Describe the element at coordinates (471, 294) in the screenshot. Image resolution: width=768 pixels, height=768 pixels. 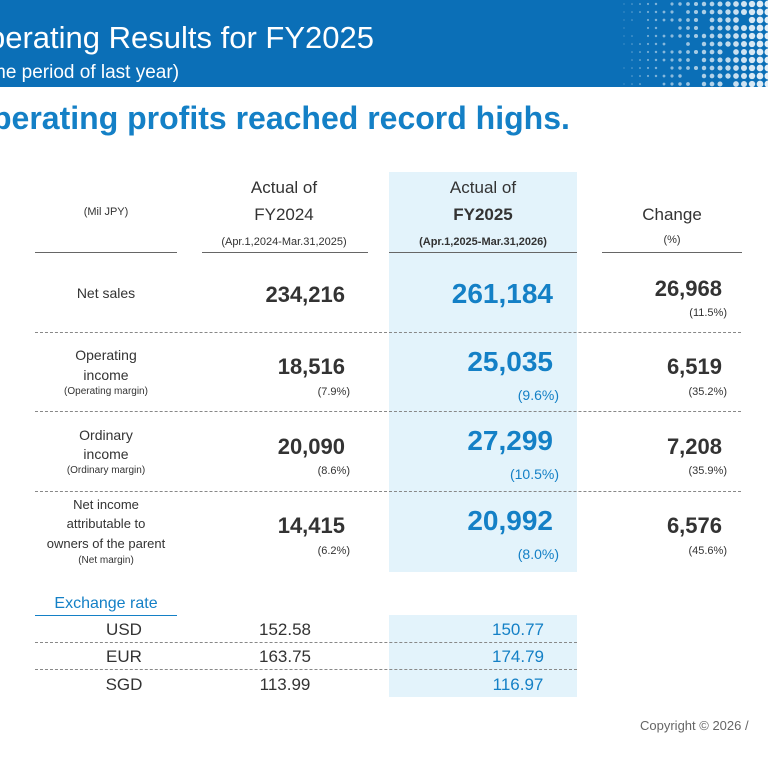
I see `row-net-sales-curr: 261,184` at that location.